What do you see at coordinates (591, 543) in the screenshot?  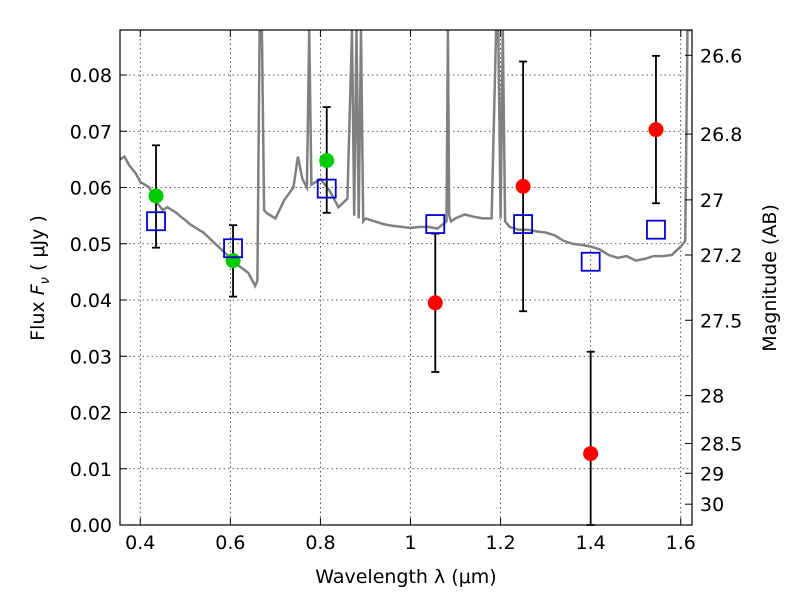 I see `x-tick-label: 1.4` at bounding box center [591, 543].